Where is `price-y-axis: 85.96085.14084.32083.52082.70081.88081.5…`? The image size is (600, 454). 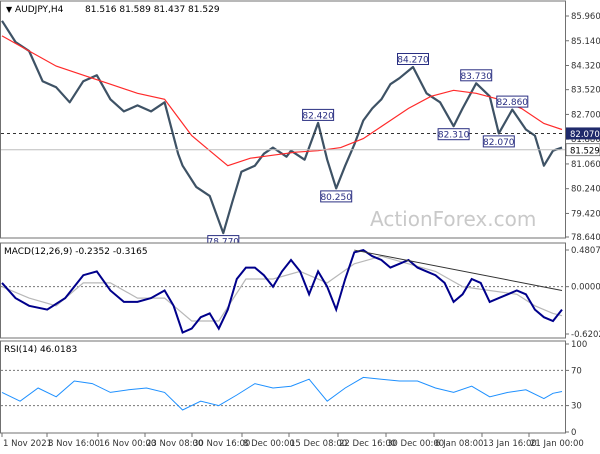 price-y-axis: 85.96085.14084.32083.52082.70081.88081.5… is located at coordinates (582, 127).